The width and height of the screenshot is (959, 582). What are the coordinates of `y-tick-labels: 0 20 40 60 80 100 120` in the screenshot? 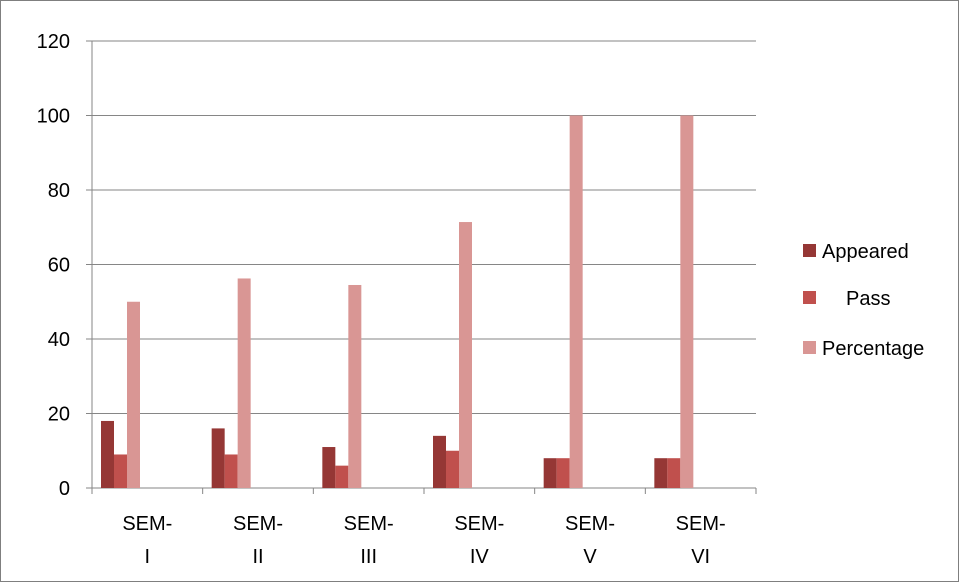 It's located at (53, 265).